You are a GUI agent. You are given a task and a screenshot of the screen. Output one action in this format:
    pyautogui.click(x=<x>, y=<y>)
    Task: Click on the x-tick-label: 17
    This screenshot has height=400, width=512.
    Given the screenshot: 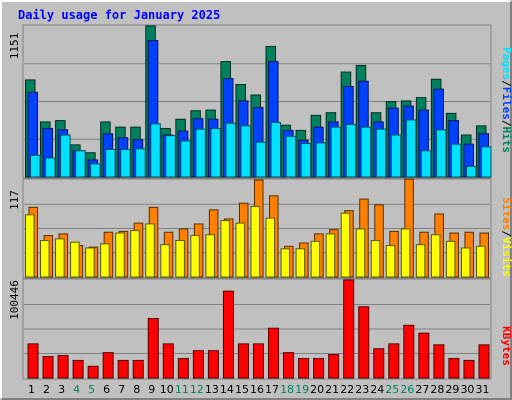 What is the action you would take?
    pyautogui.click(x=272, y=389)
    